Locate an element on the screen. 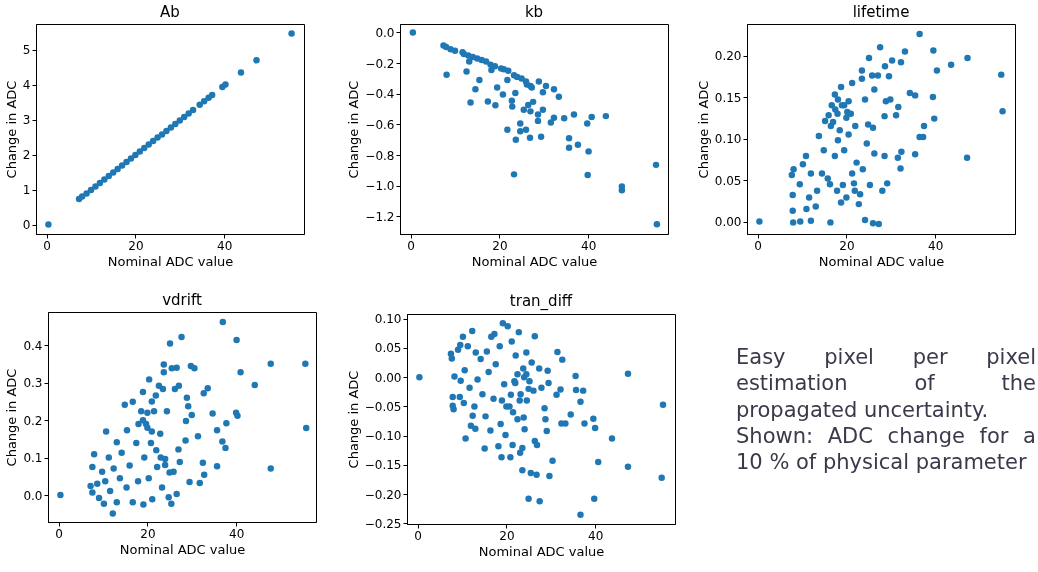 The image size is (1038, 572). y-tick-label: 4 is located at coordinates (26, 85).